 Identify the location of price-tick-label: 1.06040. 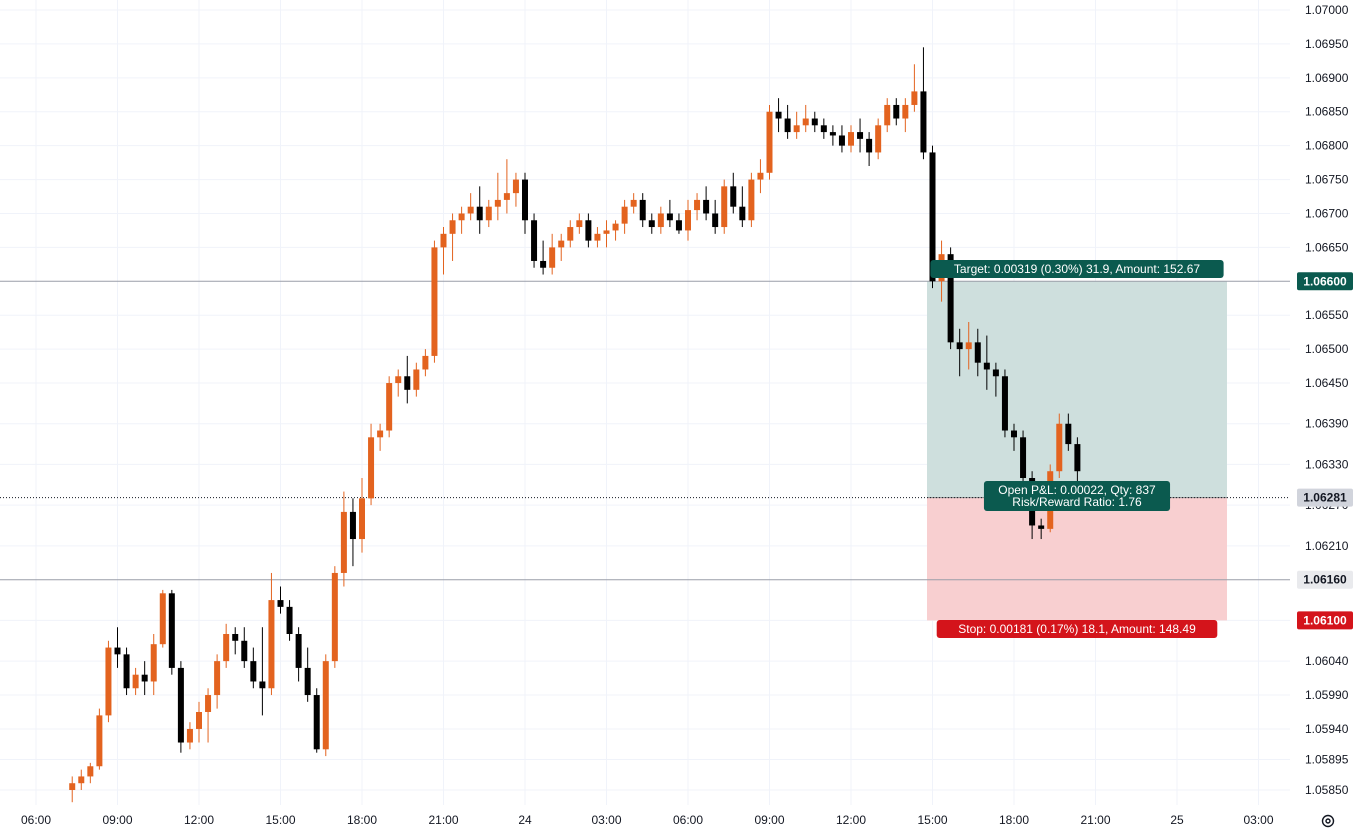
(1327, 661).